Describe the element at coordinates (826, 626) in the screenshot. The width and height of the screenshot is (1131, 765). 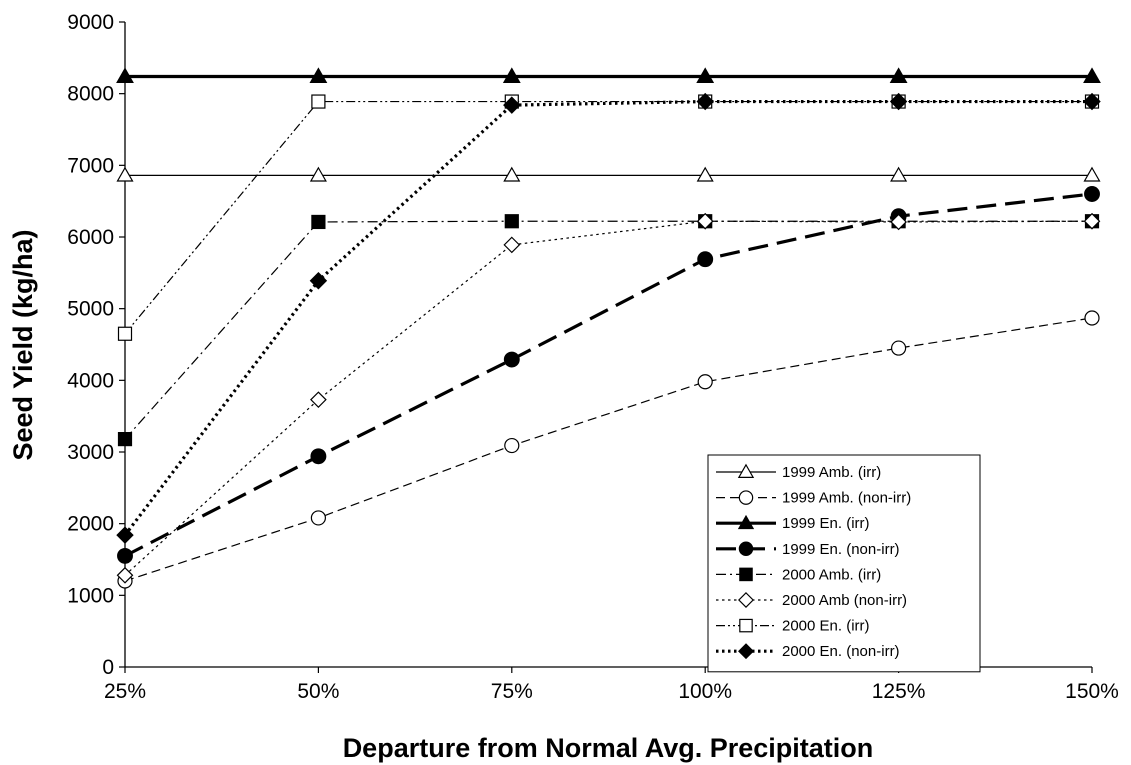
I see `legend-label: 2000 En. (irr)` at that location.